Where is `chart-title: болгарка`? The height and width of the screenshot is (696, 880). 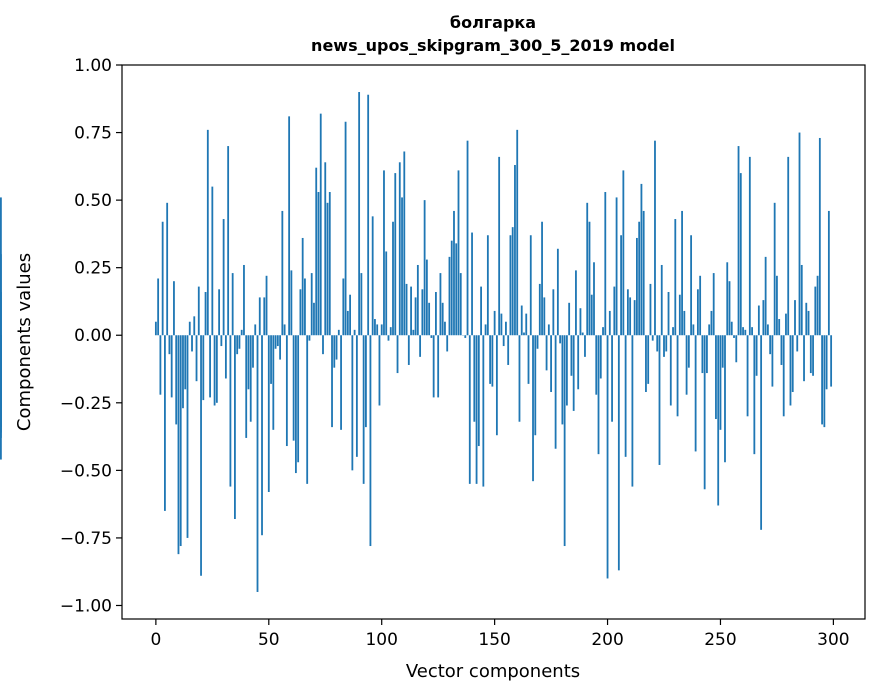 chart-title: болгарка is located at coordinates (493, 22).